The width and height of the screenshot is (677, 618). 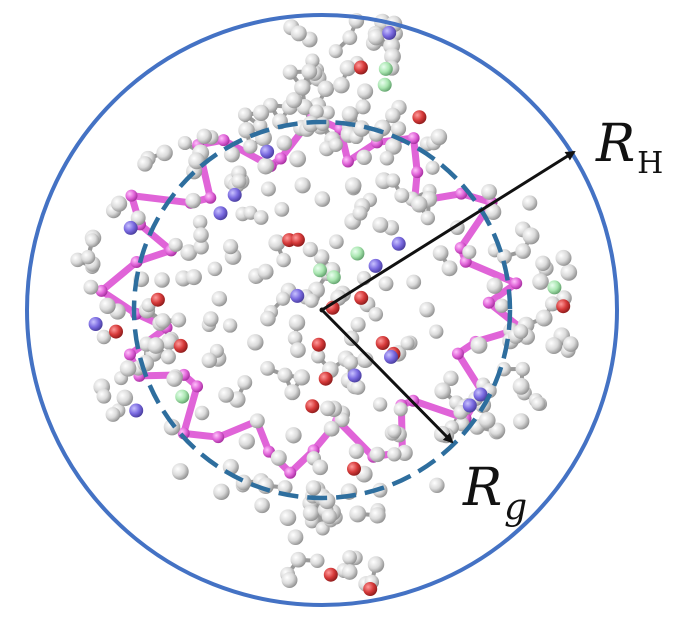 What do you see at coordinates (515, 507) in the screenshot?
I see `rg-label-subscript: g` at bounding box center [515, 507].